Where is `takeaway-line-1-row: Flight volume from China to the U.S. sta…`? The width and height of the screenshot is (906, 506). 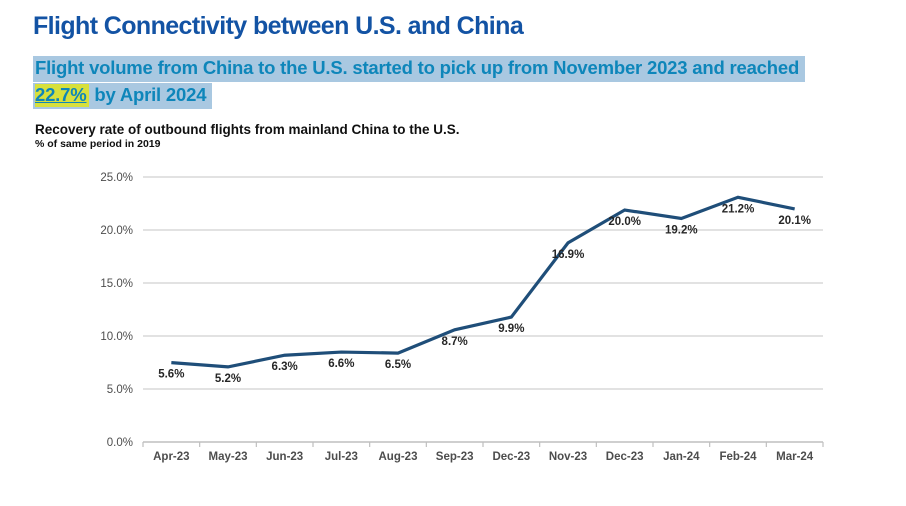 takeaway-line-1-row: Flight volume from China to the U.S. sta… is located at coordinates (469, 69).